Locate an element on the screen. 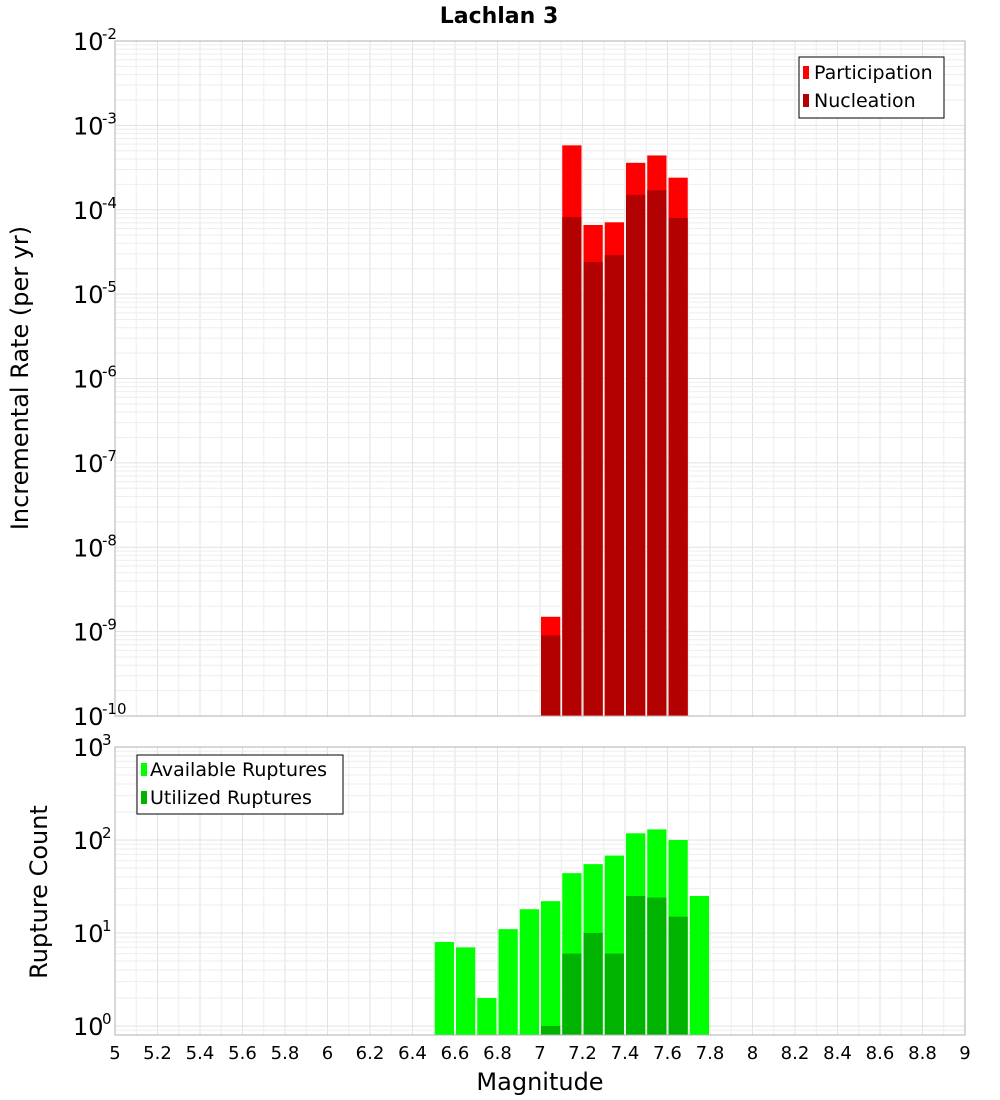  x-tick-label: 6 is located at coordinates (327, 1053).